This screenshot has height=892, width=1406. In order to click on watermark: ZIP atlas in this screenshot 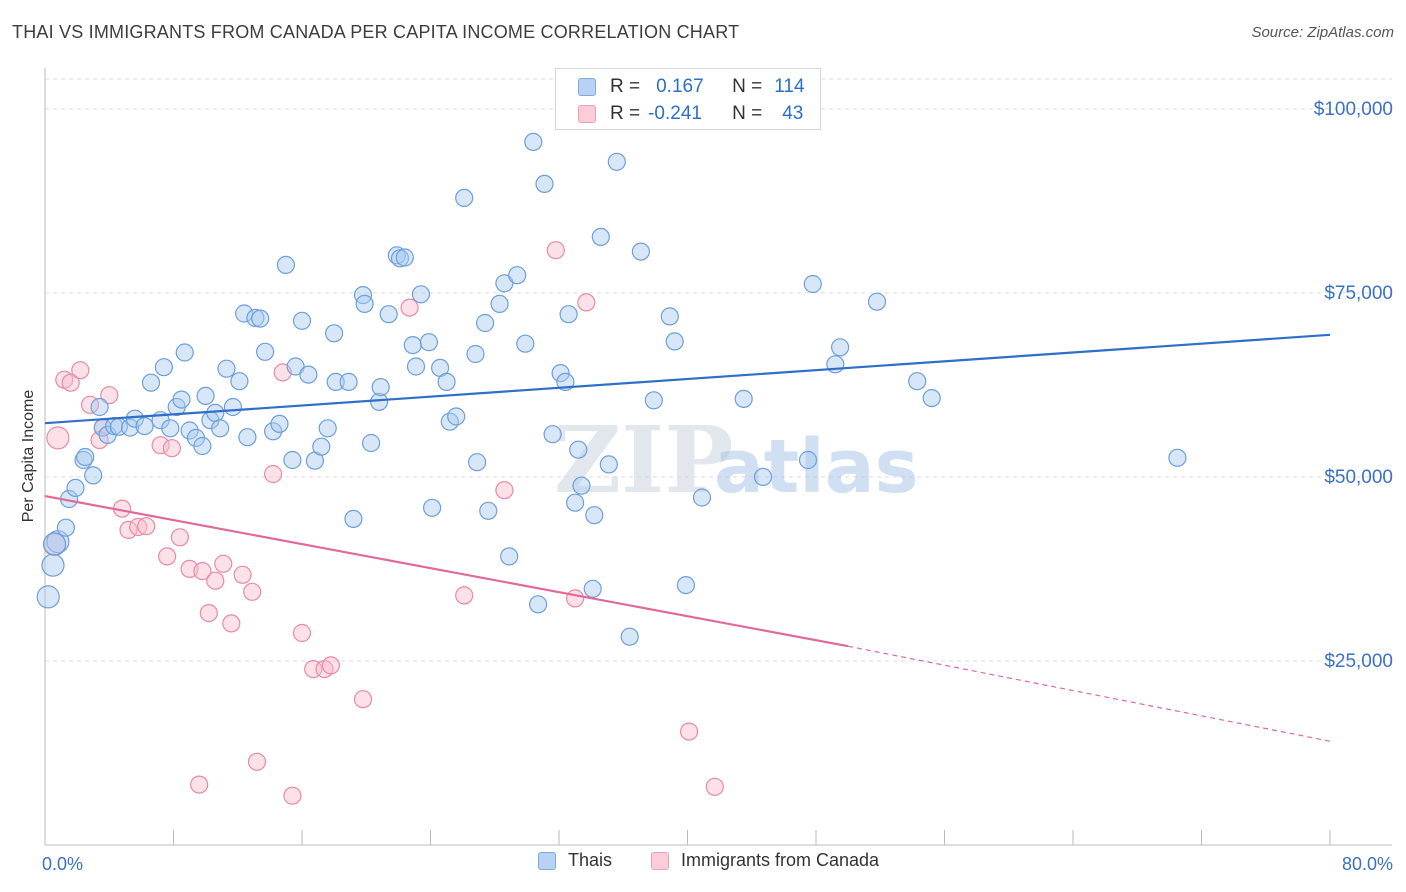, I will do `click(736, 460)`.